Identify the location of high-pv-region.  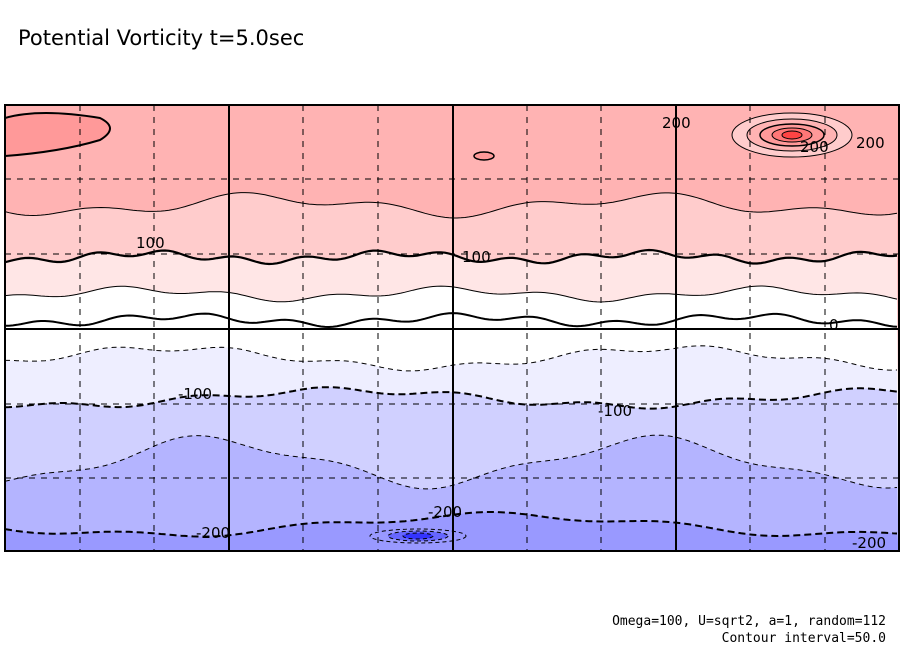
(58, 135).